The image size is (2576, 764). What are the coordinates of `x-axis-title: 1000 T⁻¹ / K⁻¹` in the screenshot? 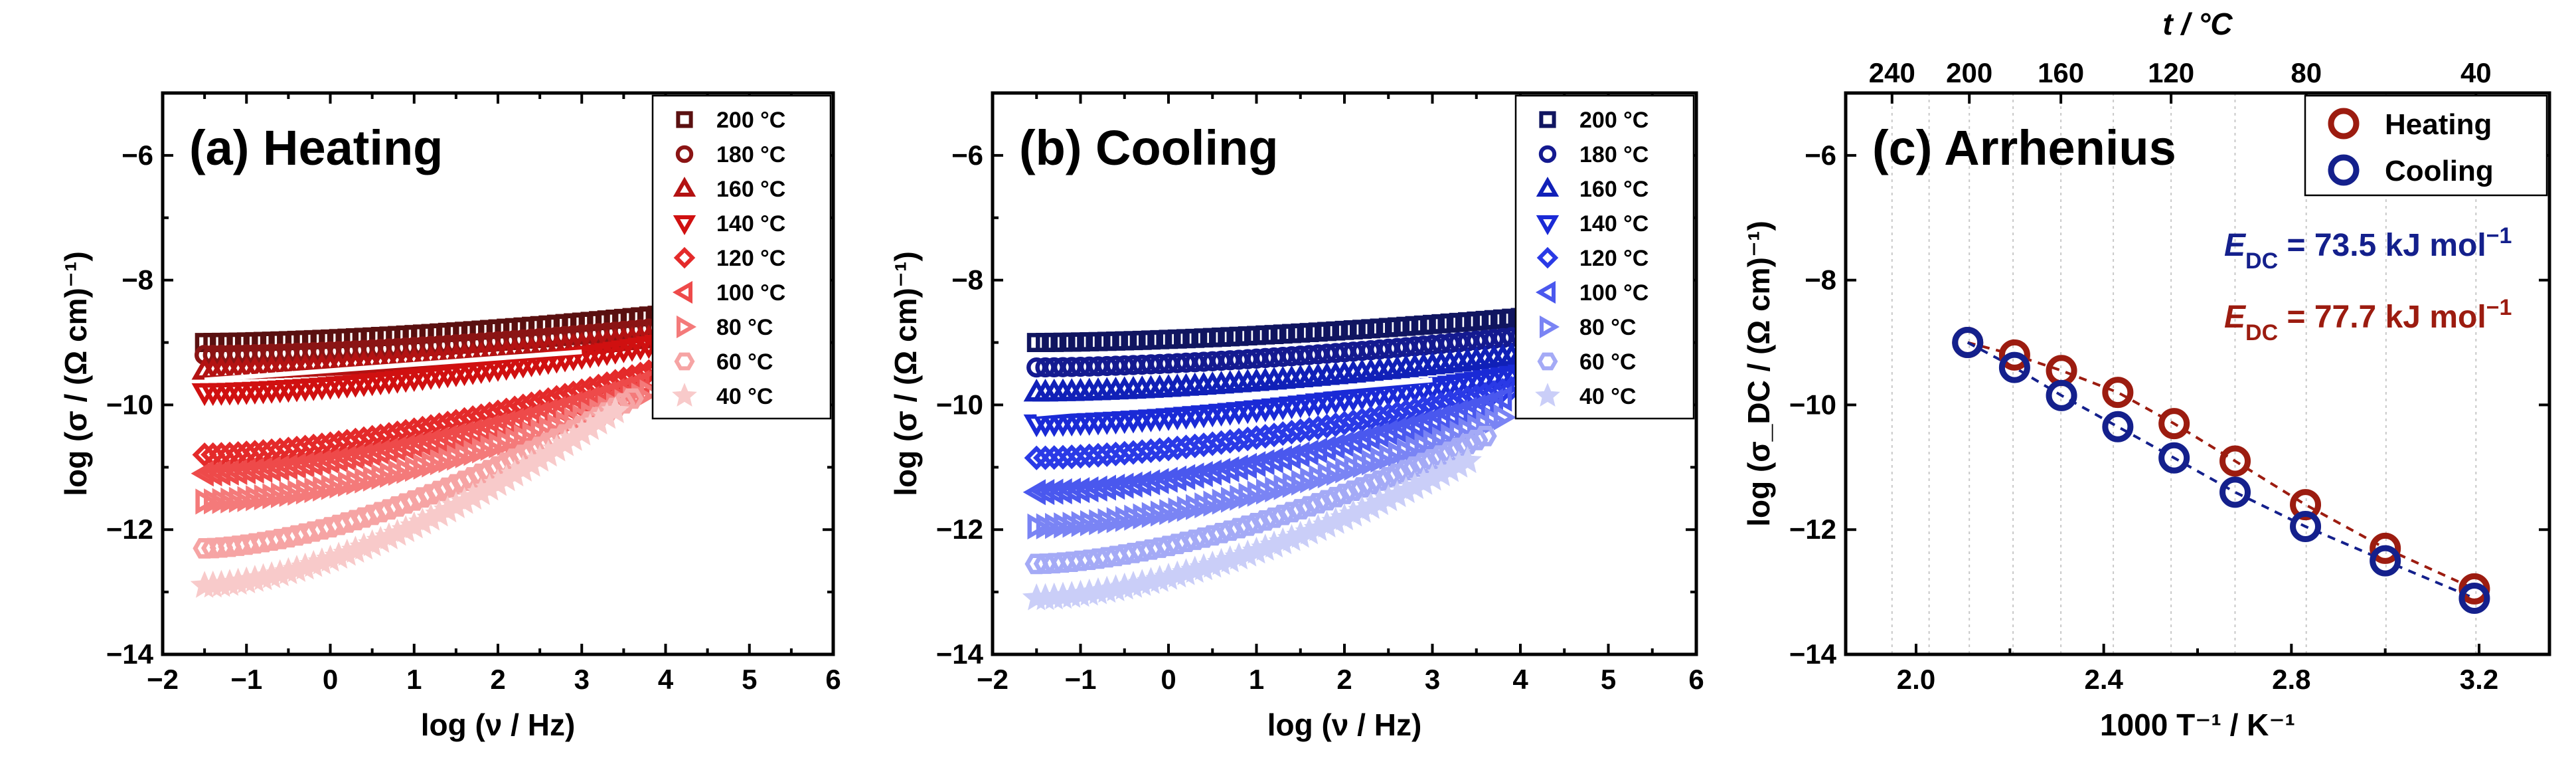 It's located at (2197, 725).